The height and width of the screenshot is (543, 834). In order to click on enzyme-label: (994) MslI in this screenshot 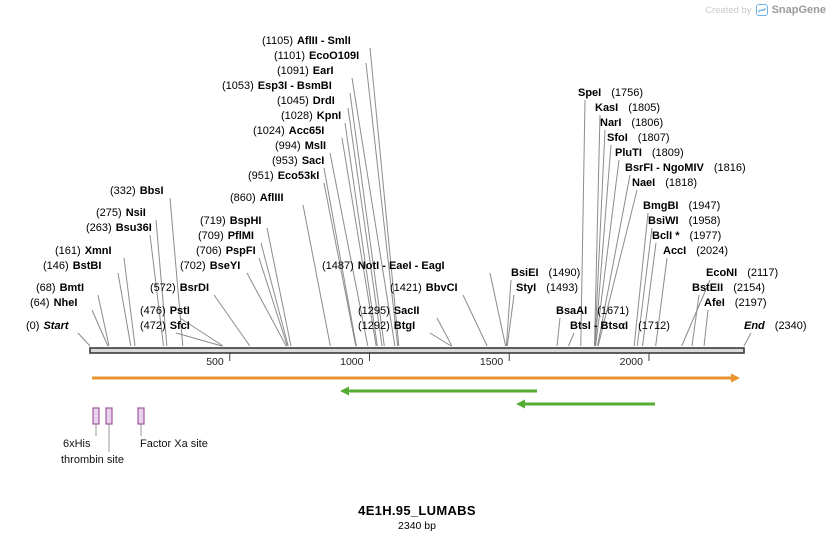, I will do `click(300, 146)`.